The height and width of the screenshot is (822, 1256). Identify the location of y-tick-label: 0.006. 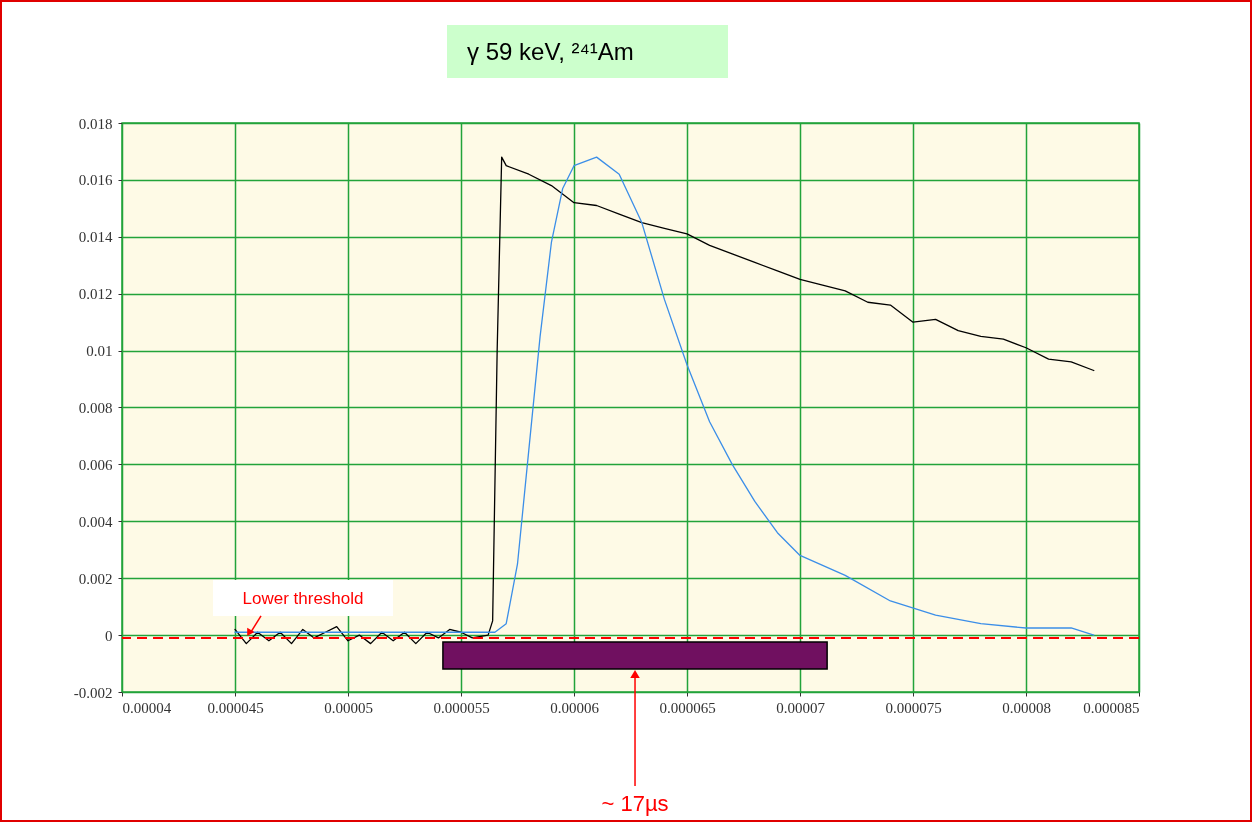
(95, 464).